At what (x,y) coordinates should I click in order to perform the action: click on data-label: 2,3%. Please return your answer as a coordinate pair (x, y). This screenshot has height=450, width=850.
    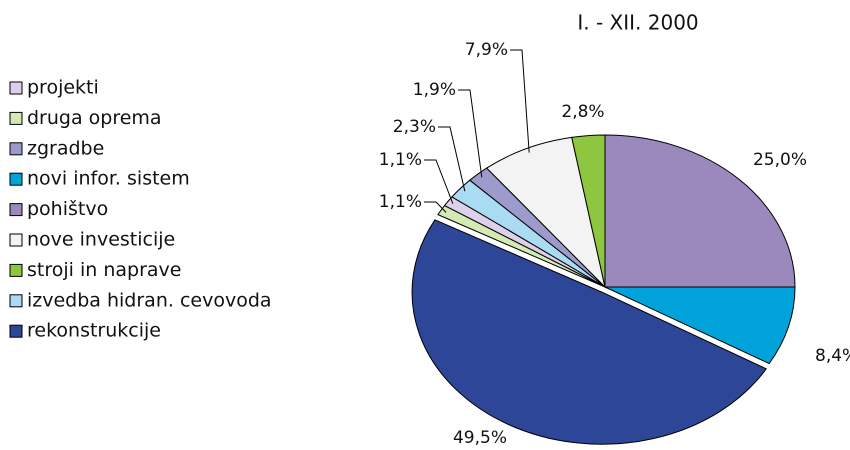
    Looking at the image, I should click on (414, 127).